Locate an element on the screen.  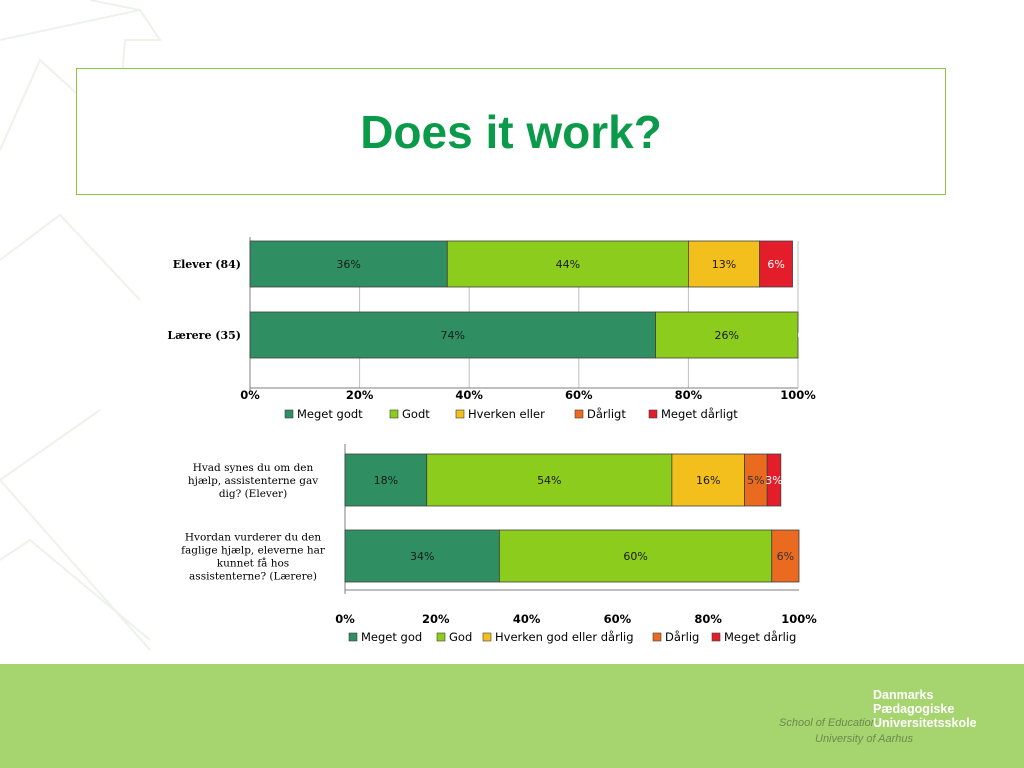
data-label: 16% is located at coordinates (708, 480).